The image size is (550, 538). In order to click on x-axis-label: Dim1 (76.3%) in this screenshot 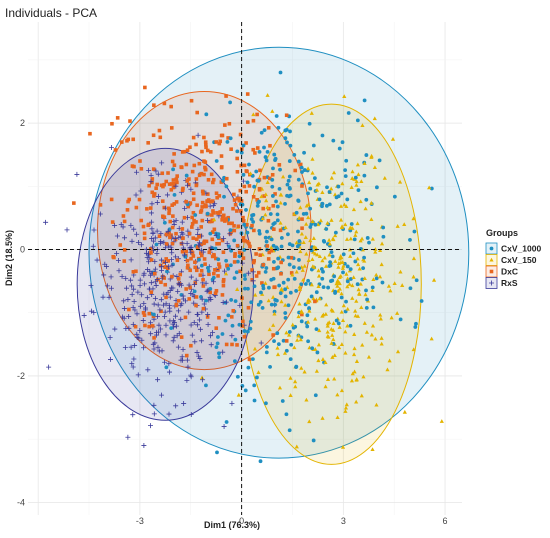, I will do `click(232, 525)`.